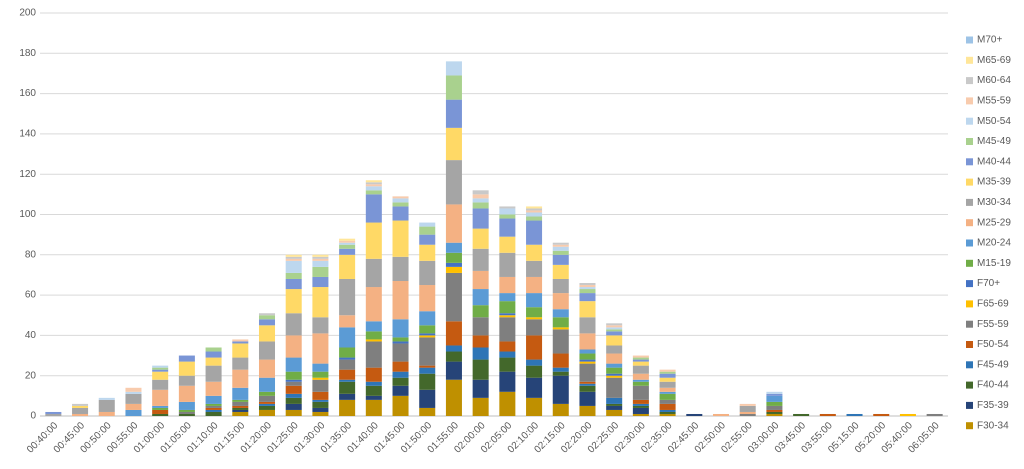 Image resolution: width=1024 pixels, height=469 pixels. I want to click on legend-label: M15-19, so click(994, 263).